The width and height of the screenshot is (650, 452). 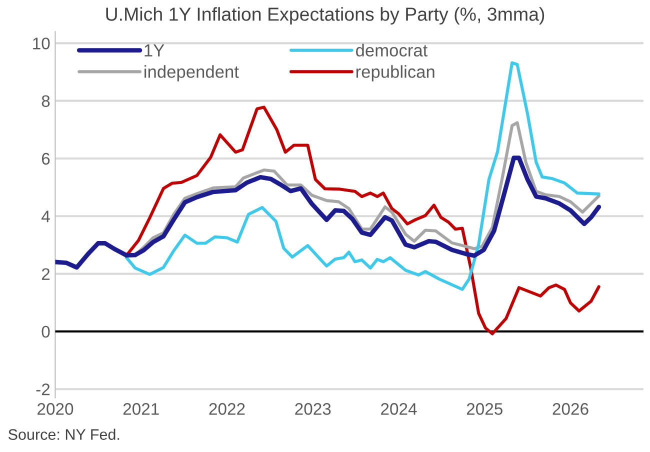 I want to click on legend-label: 1Y, so click(x=154, y=50).